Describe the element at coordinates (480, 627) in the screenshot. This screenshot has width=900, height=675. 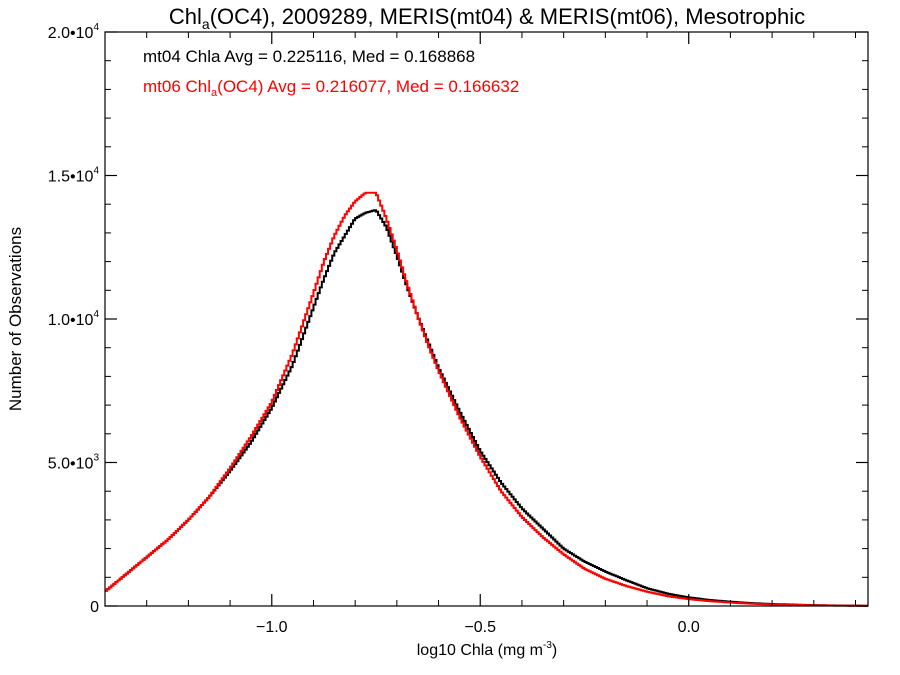
I see `x-tick-label: −0.5` at that location.